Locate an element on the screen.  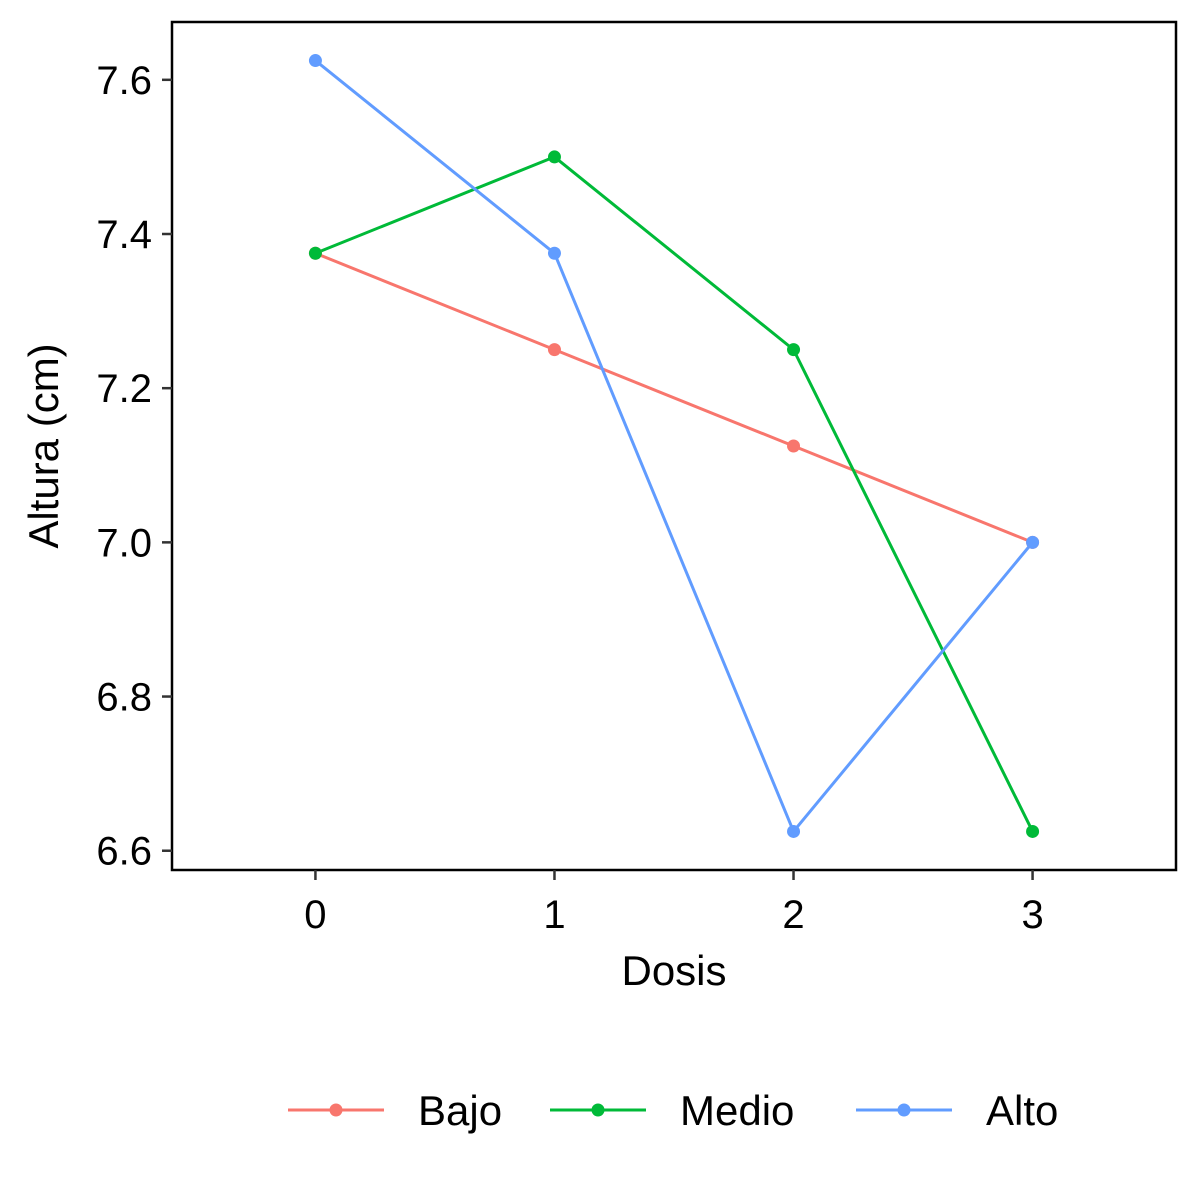
legend-key-point-medio is located at coordinates (598, 1110).